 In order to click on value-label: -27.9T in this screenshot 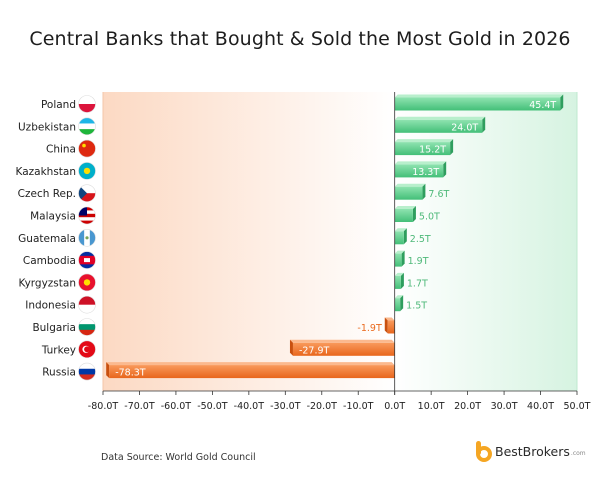, I will do `click(314, 350)`.